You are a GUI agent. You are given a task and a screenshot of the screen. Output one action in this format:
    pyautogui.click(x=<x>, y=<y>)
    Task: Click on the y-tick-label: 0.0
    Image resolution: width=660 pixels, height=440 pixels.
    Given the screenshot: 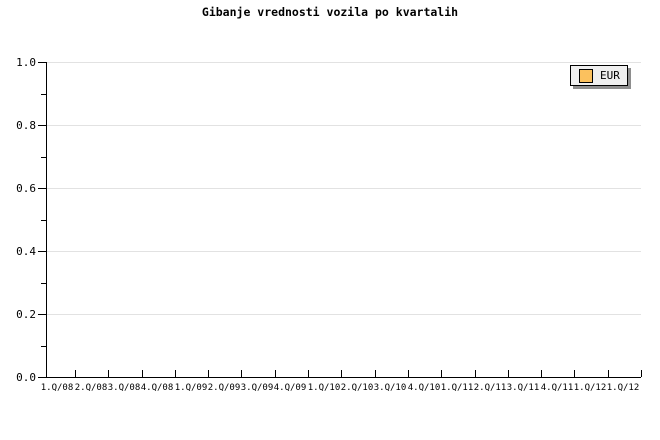 What is the action you would take?
    pyautogui.click(x=26, y=377)
    